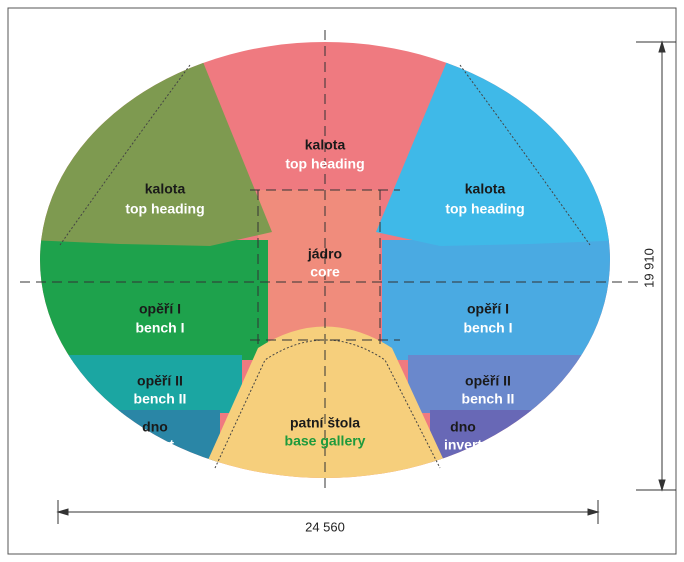 This screenshot has width=684, height=562. What do you see at coordinates (324, 254) in the screenshot?
I see `label: jádro` at bounding box center [324, 254].